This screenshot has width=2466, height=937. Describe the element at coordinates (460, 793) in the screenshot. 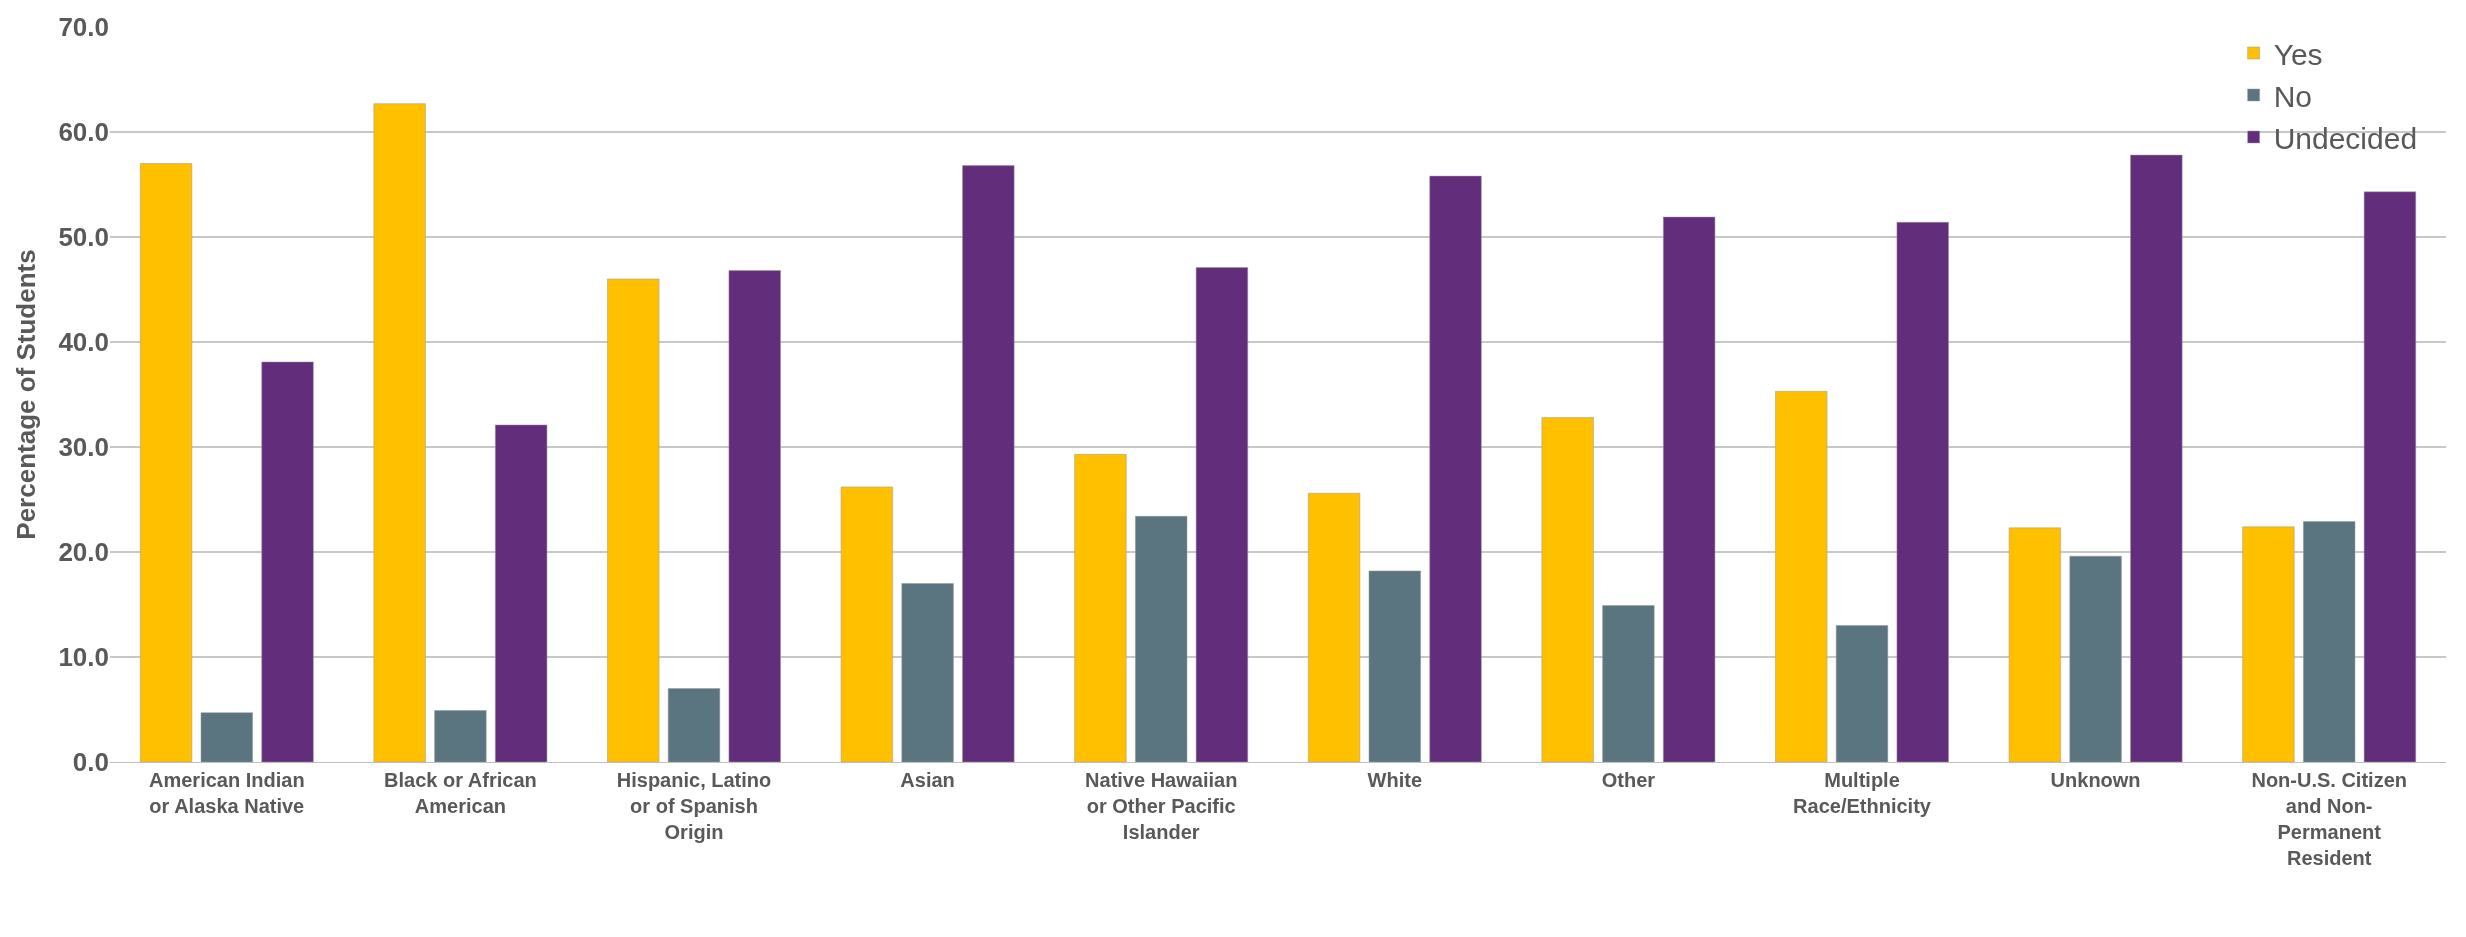

I see `x-tick-label: Black or African American` at that location.